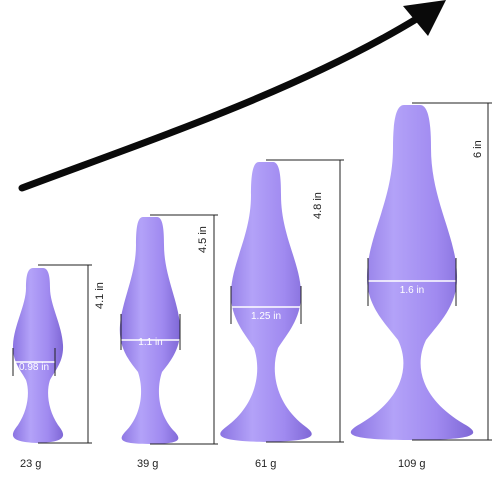 The height and width of the screenshot is (481, 500). I want to click on product-4-weight-label: 109 g, so click(412, 464).